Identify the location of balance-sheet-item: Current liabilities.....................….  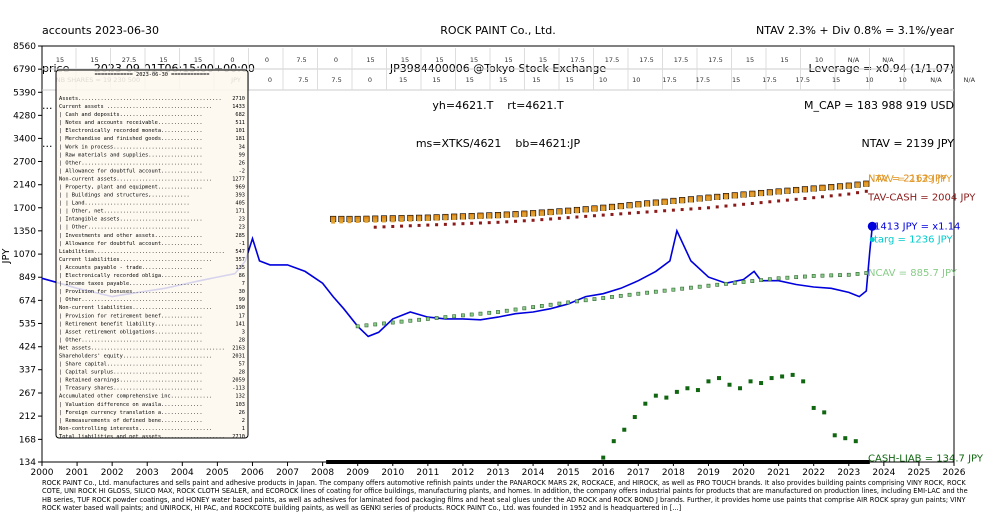
(135, 260).